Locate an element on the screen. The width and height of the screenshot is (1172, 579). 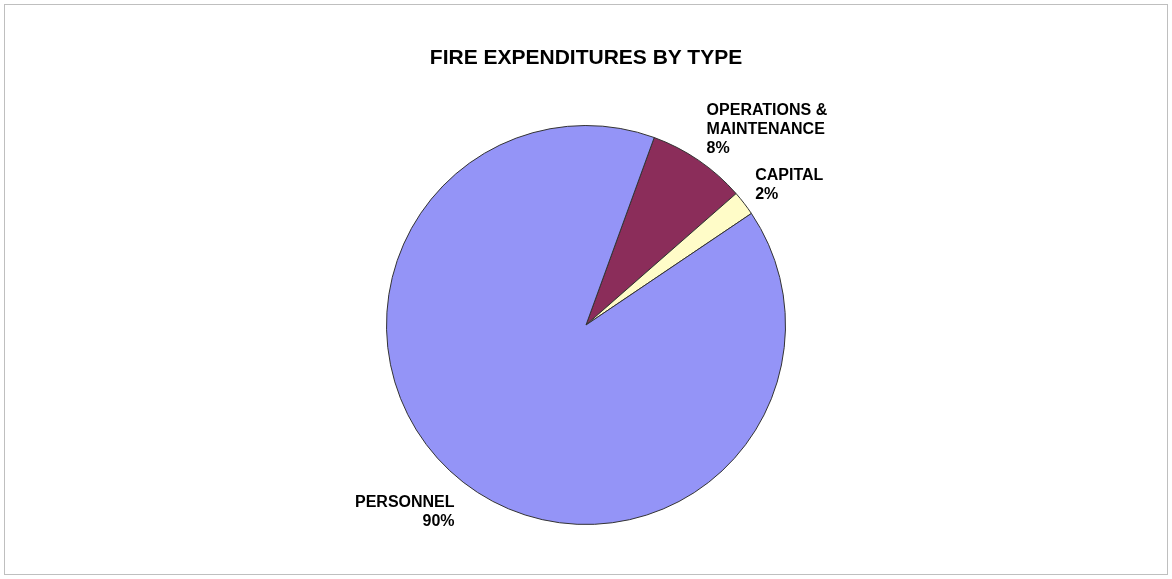
data-label: 8% is located at coordinates (718, 148).